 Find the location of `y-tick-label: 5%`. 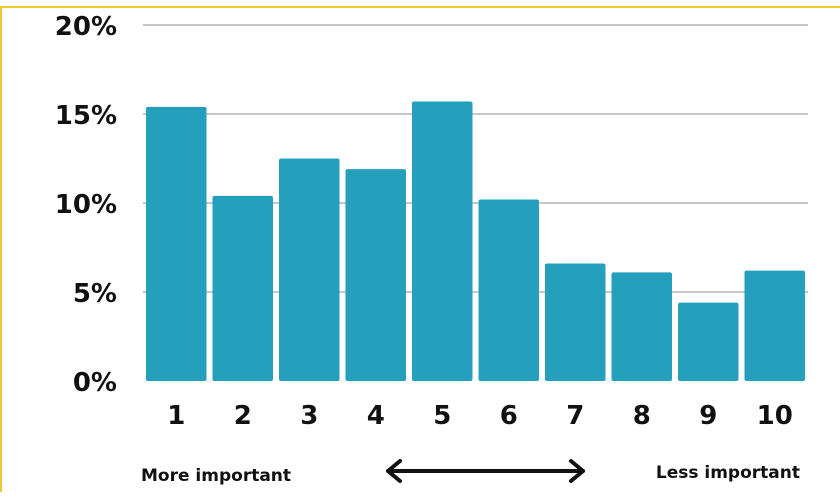

y-tick-label: 5% is located at coordinates (95, 294).